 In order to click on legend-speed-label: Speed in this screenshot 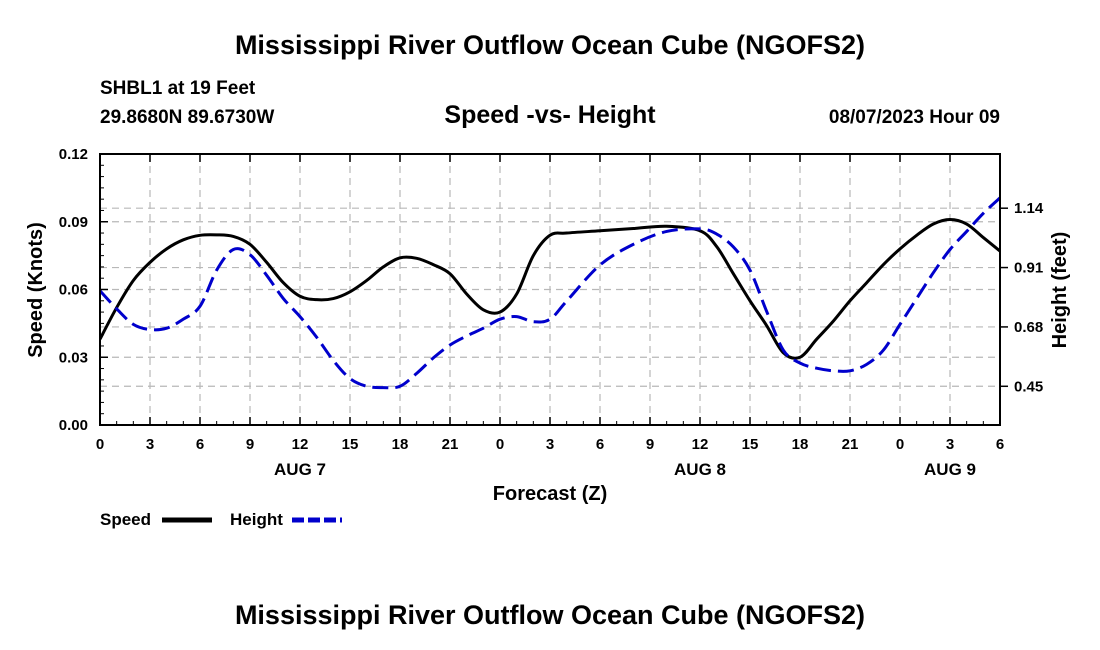, I will do `click(125, 519)`.